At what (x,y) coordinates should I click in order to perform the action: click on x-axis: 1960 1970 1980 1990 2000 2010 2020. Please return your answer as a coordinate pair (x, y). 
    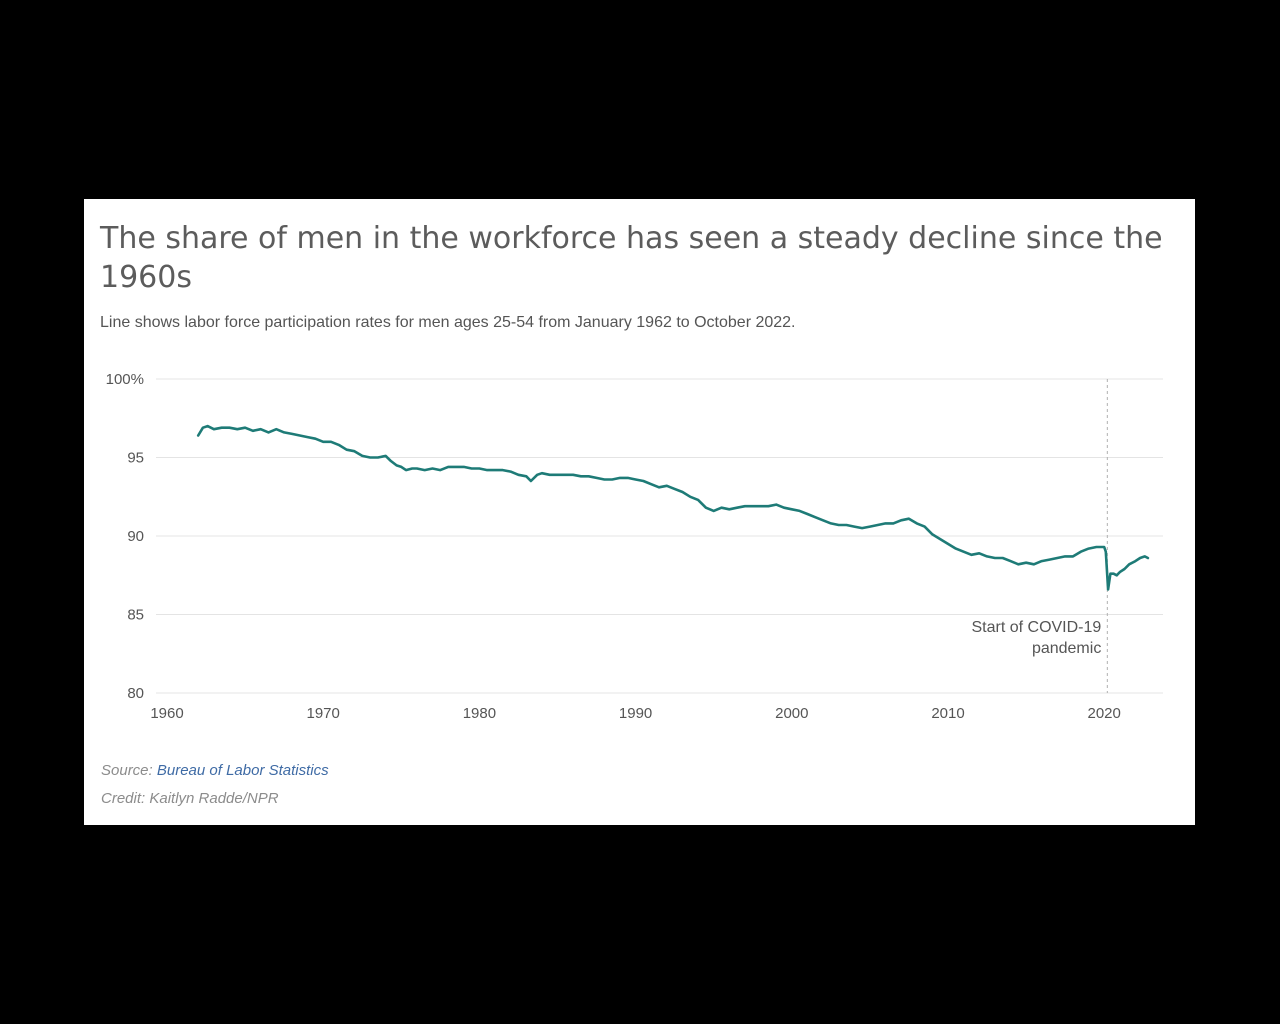
    Looking at the image, I should click on (635, 713).